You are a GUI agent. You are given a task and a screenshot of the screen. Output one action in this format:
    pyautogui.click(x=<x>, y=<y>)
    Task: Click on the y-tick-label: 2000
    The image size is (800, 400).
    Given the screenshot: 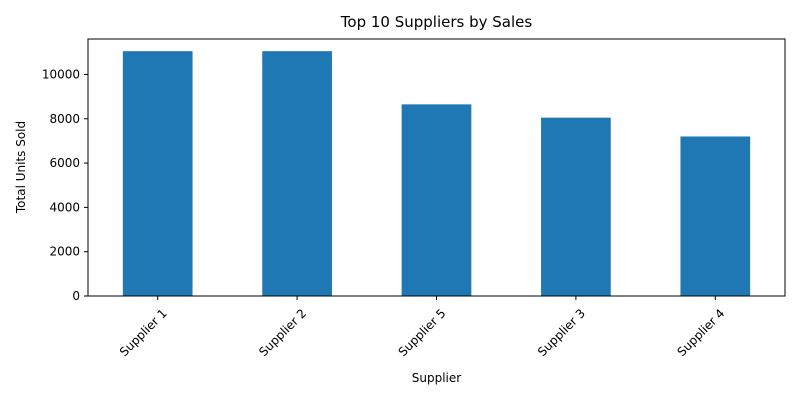 What is the action you would take?
    pyautogui.click(x=64, y=252)
    